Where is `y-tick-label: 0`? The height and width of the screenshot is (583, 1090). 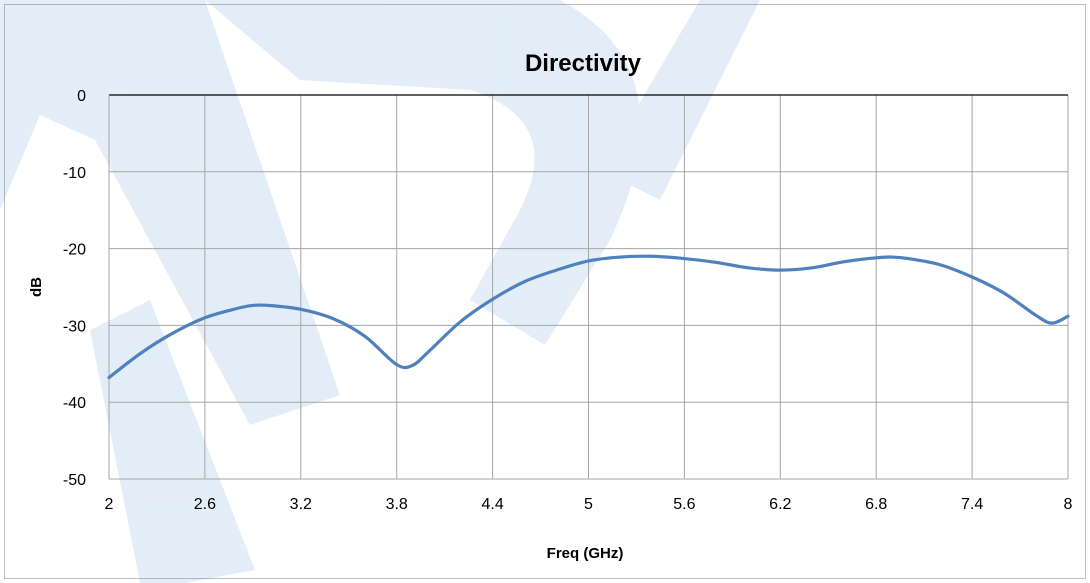 y-tick-label: 0 is located at coordinates (81, 96).